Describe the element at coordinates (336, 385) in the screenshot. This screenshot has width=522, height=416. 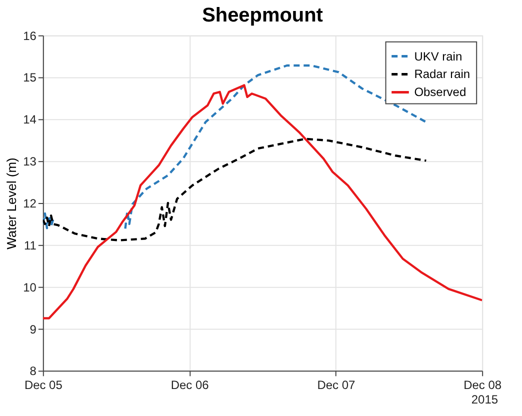
I see `x-tick-label: Dec 07` at that location.